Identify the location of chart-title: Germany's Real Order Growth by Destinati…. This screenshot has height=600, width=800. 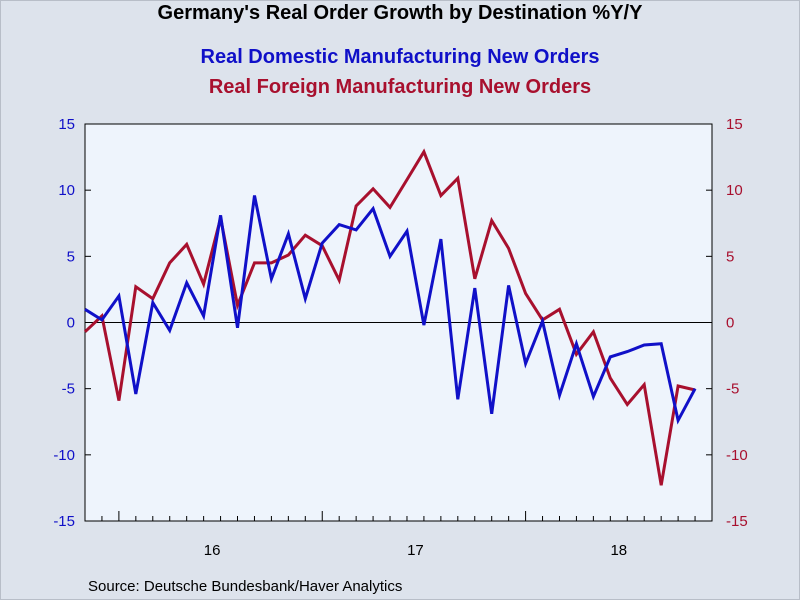
(400, 13).